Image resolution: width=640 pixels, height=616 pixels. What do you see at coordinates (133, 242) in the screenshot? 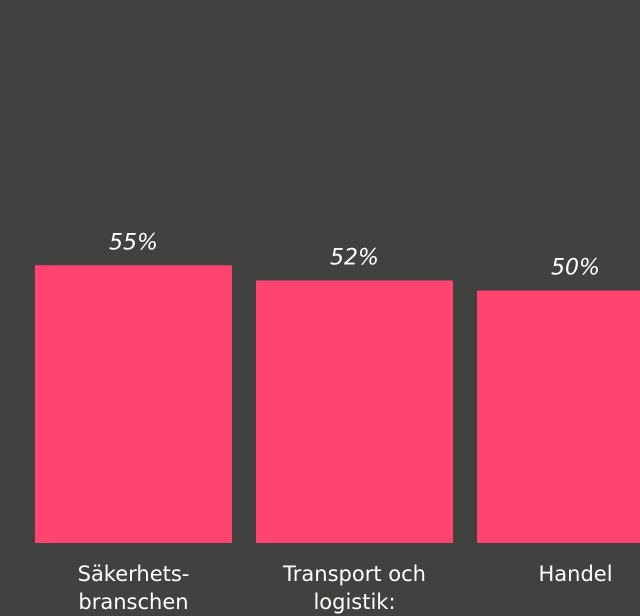
I see `value-label: 55%` at bounding box center [133, 242].